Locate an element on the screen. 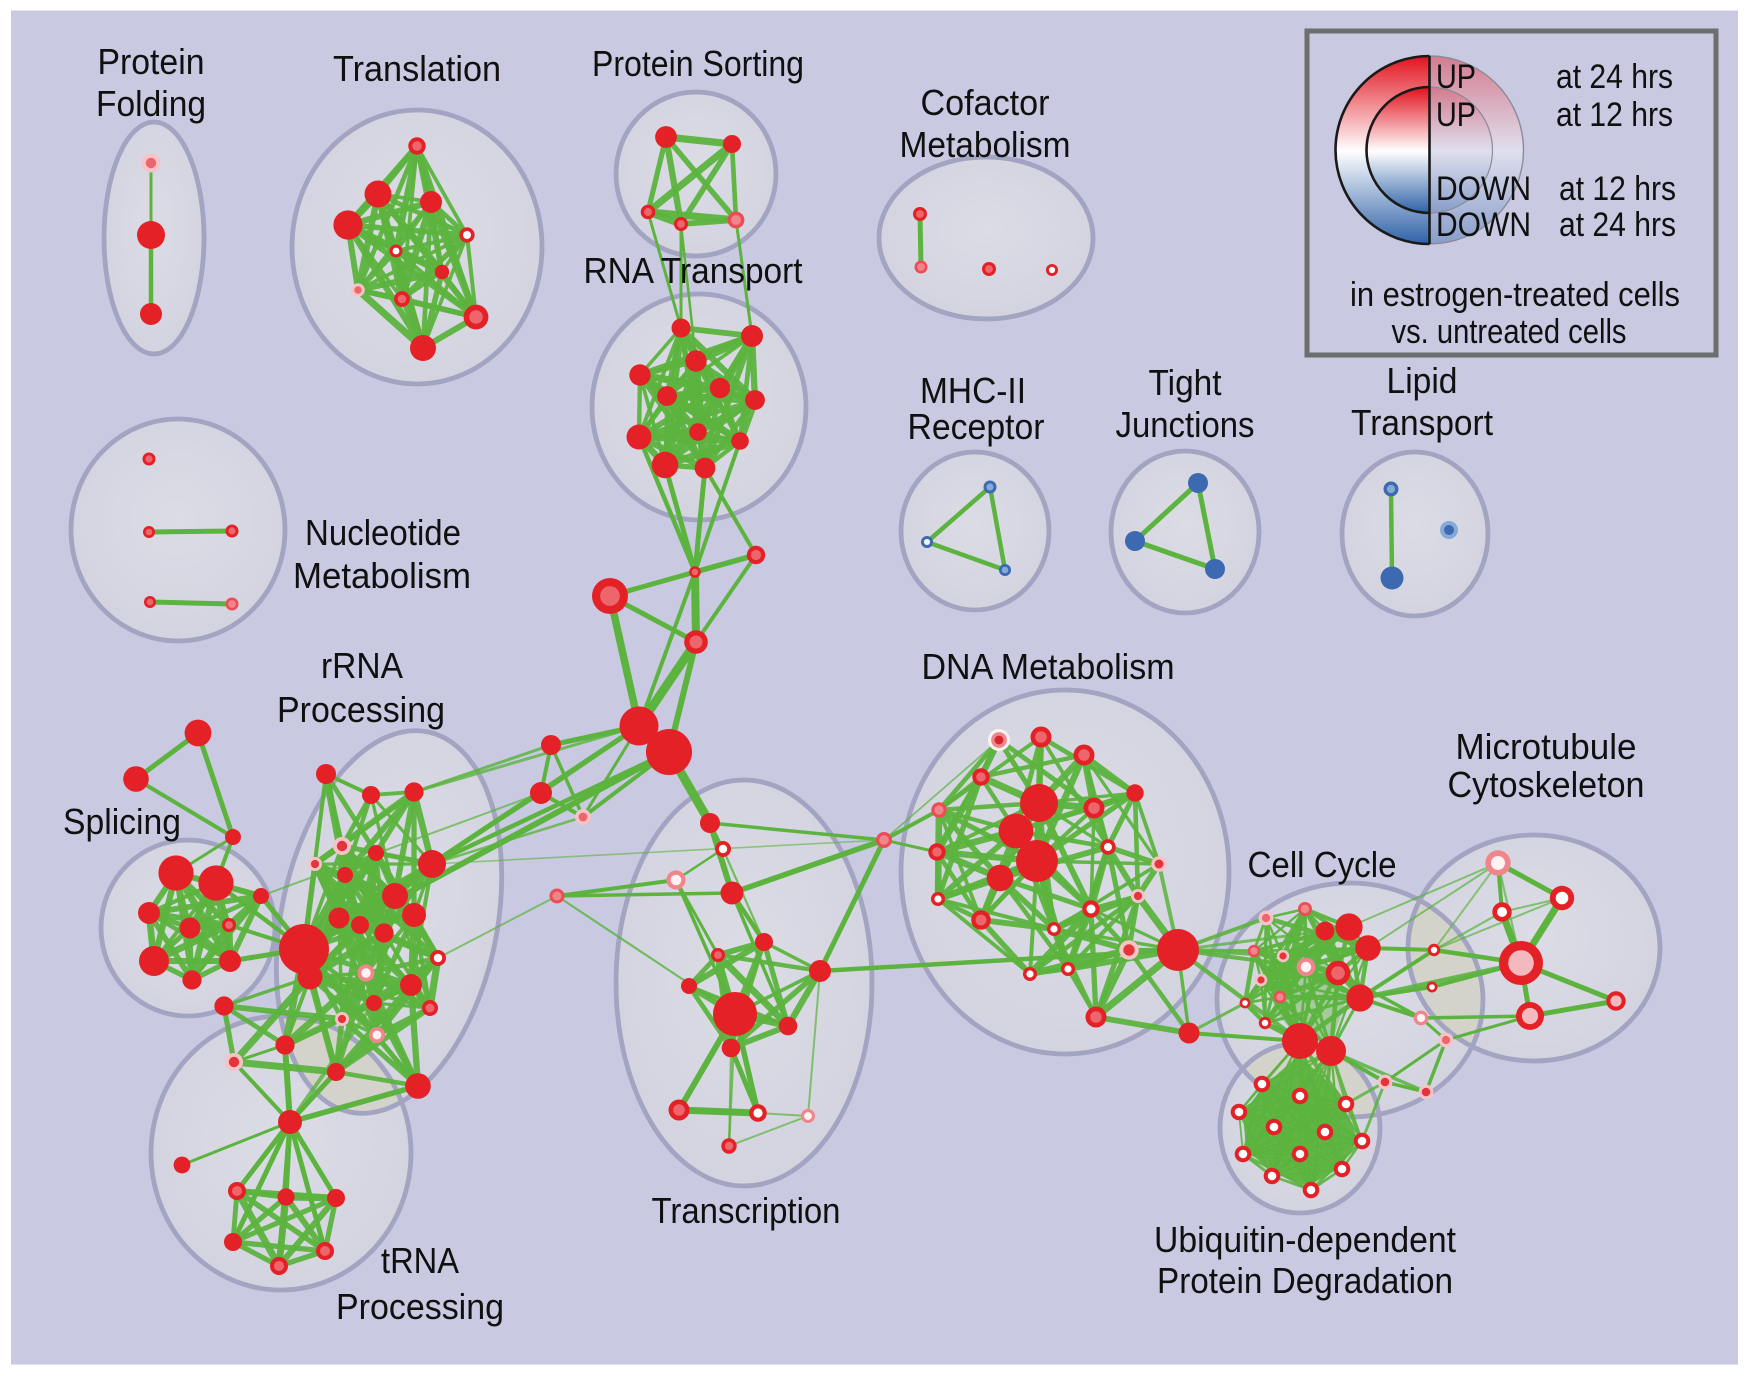  svg-text: Cytoskeleton is located at coordinates (1546, 784).